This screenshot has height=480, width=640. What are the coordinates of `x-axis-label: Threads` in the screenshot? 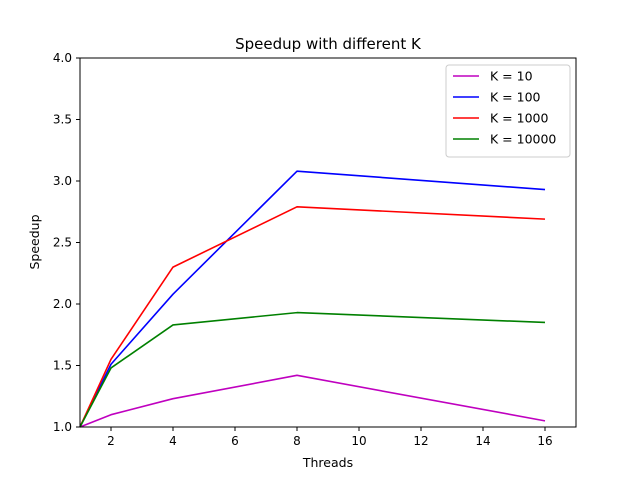 It's located at (327, 462).